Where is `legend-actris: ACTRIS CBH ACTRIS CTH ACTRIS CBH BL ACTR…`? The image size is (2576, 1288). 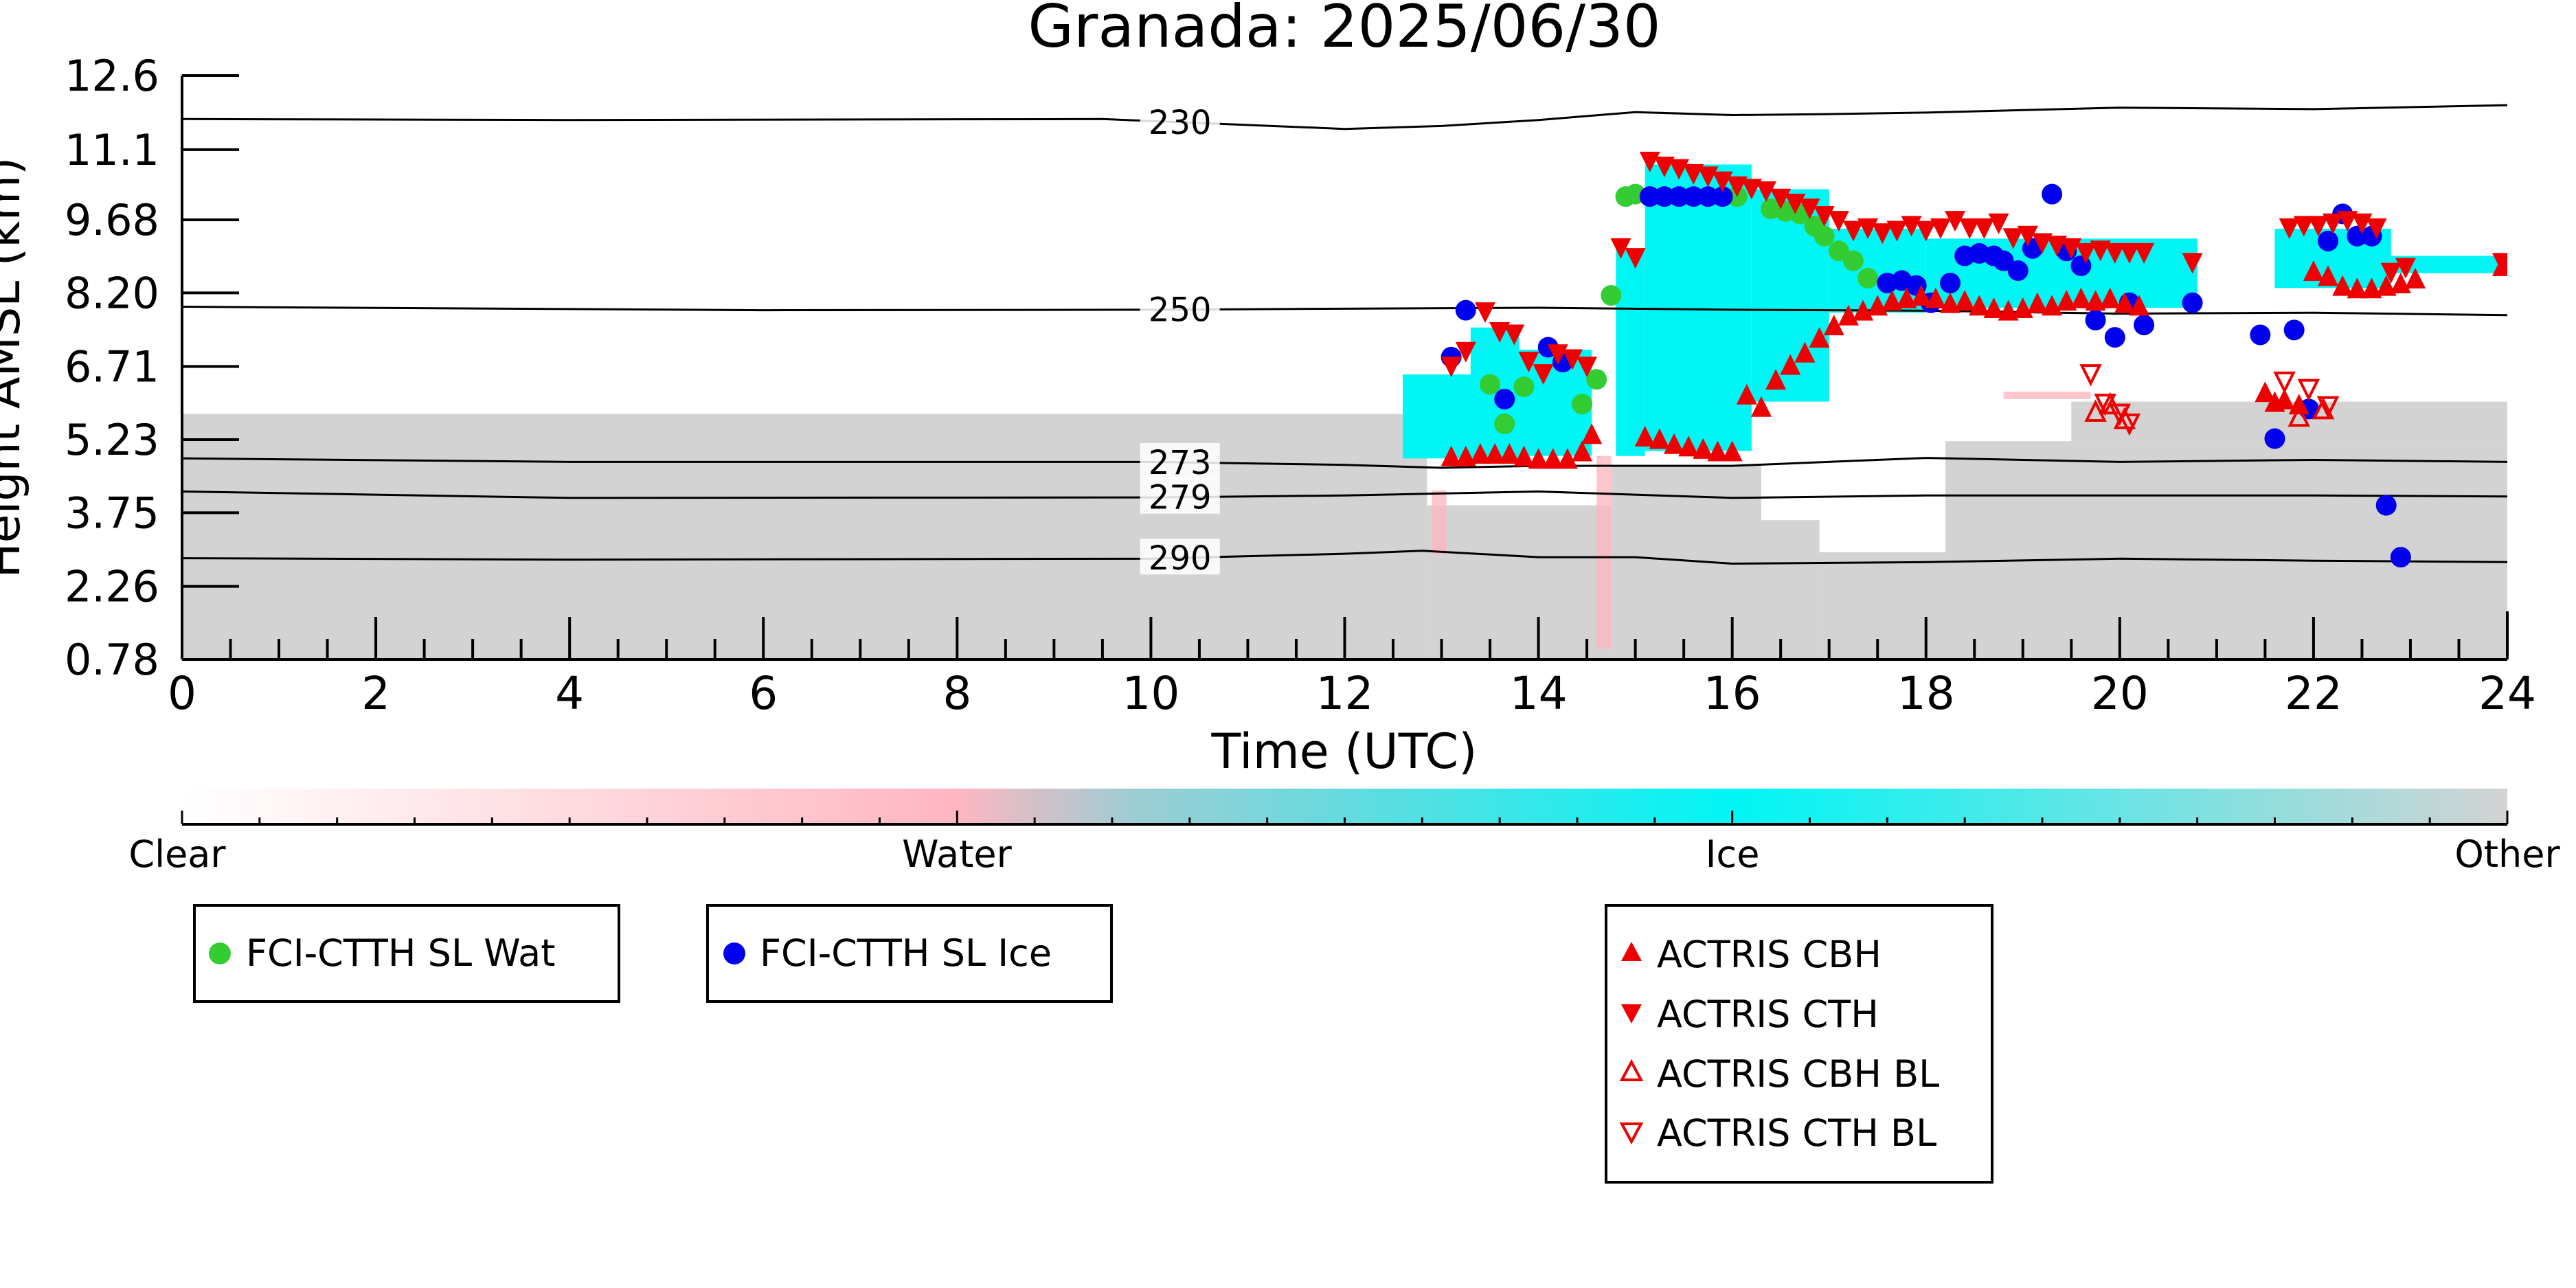 legend-actris: ACTRIS CBH ACTRIS CTH ACTRIS CBH BL ACTR… is located at coordinates (1799, 1044).